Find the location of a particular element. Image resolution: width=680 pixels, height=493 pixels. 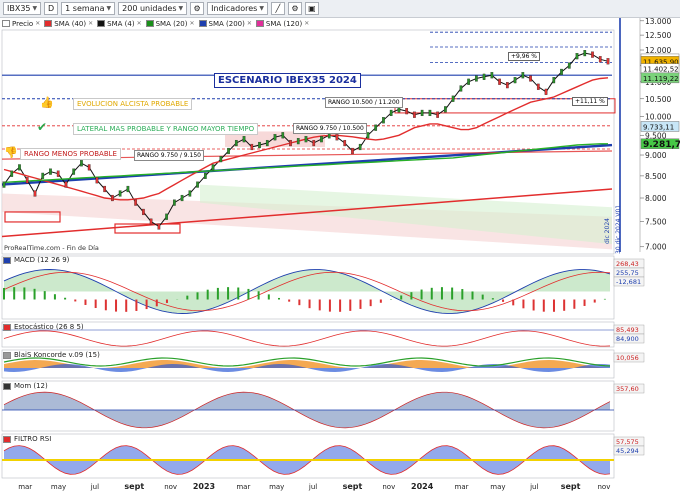

panel-value-label: 84,900 is located at coordinates (627, 339).